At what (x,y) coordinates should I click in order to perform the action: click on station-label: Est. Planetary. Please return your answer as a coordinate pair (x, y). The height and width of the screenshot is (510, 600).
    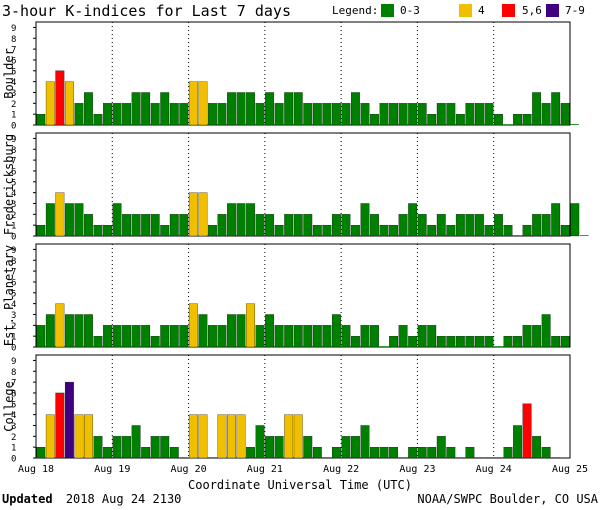
    Looking at the image, I should click on (9, 295).